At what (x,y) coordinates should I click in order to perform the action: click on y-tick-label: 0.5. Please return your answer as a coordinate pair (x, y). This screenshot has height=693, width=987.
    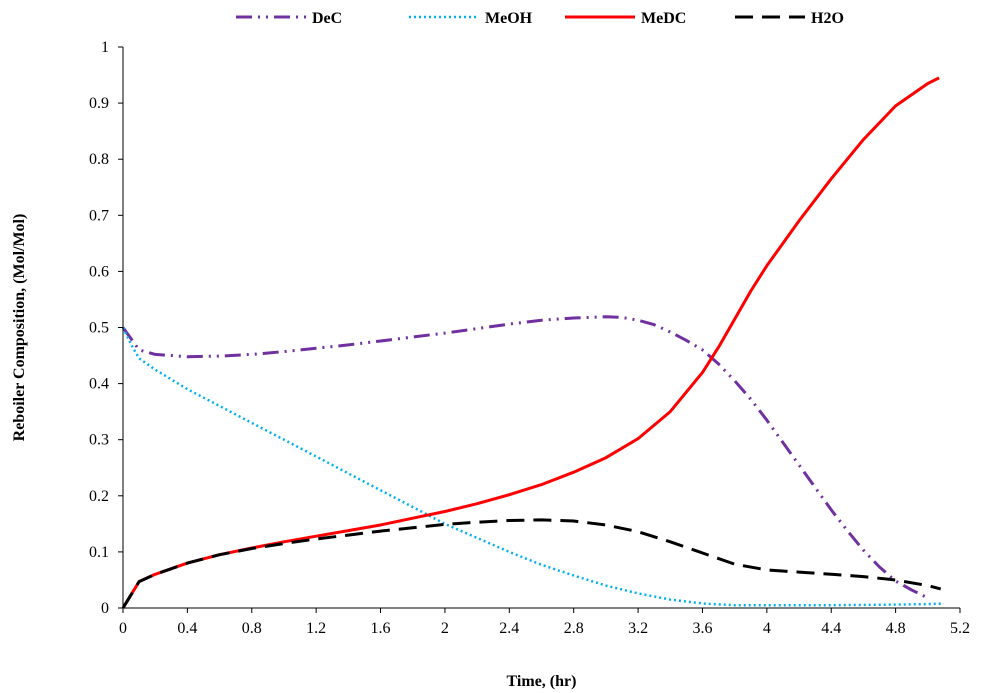
    Looking at the image, I should click on (99, 328).